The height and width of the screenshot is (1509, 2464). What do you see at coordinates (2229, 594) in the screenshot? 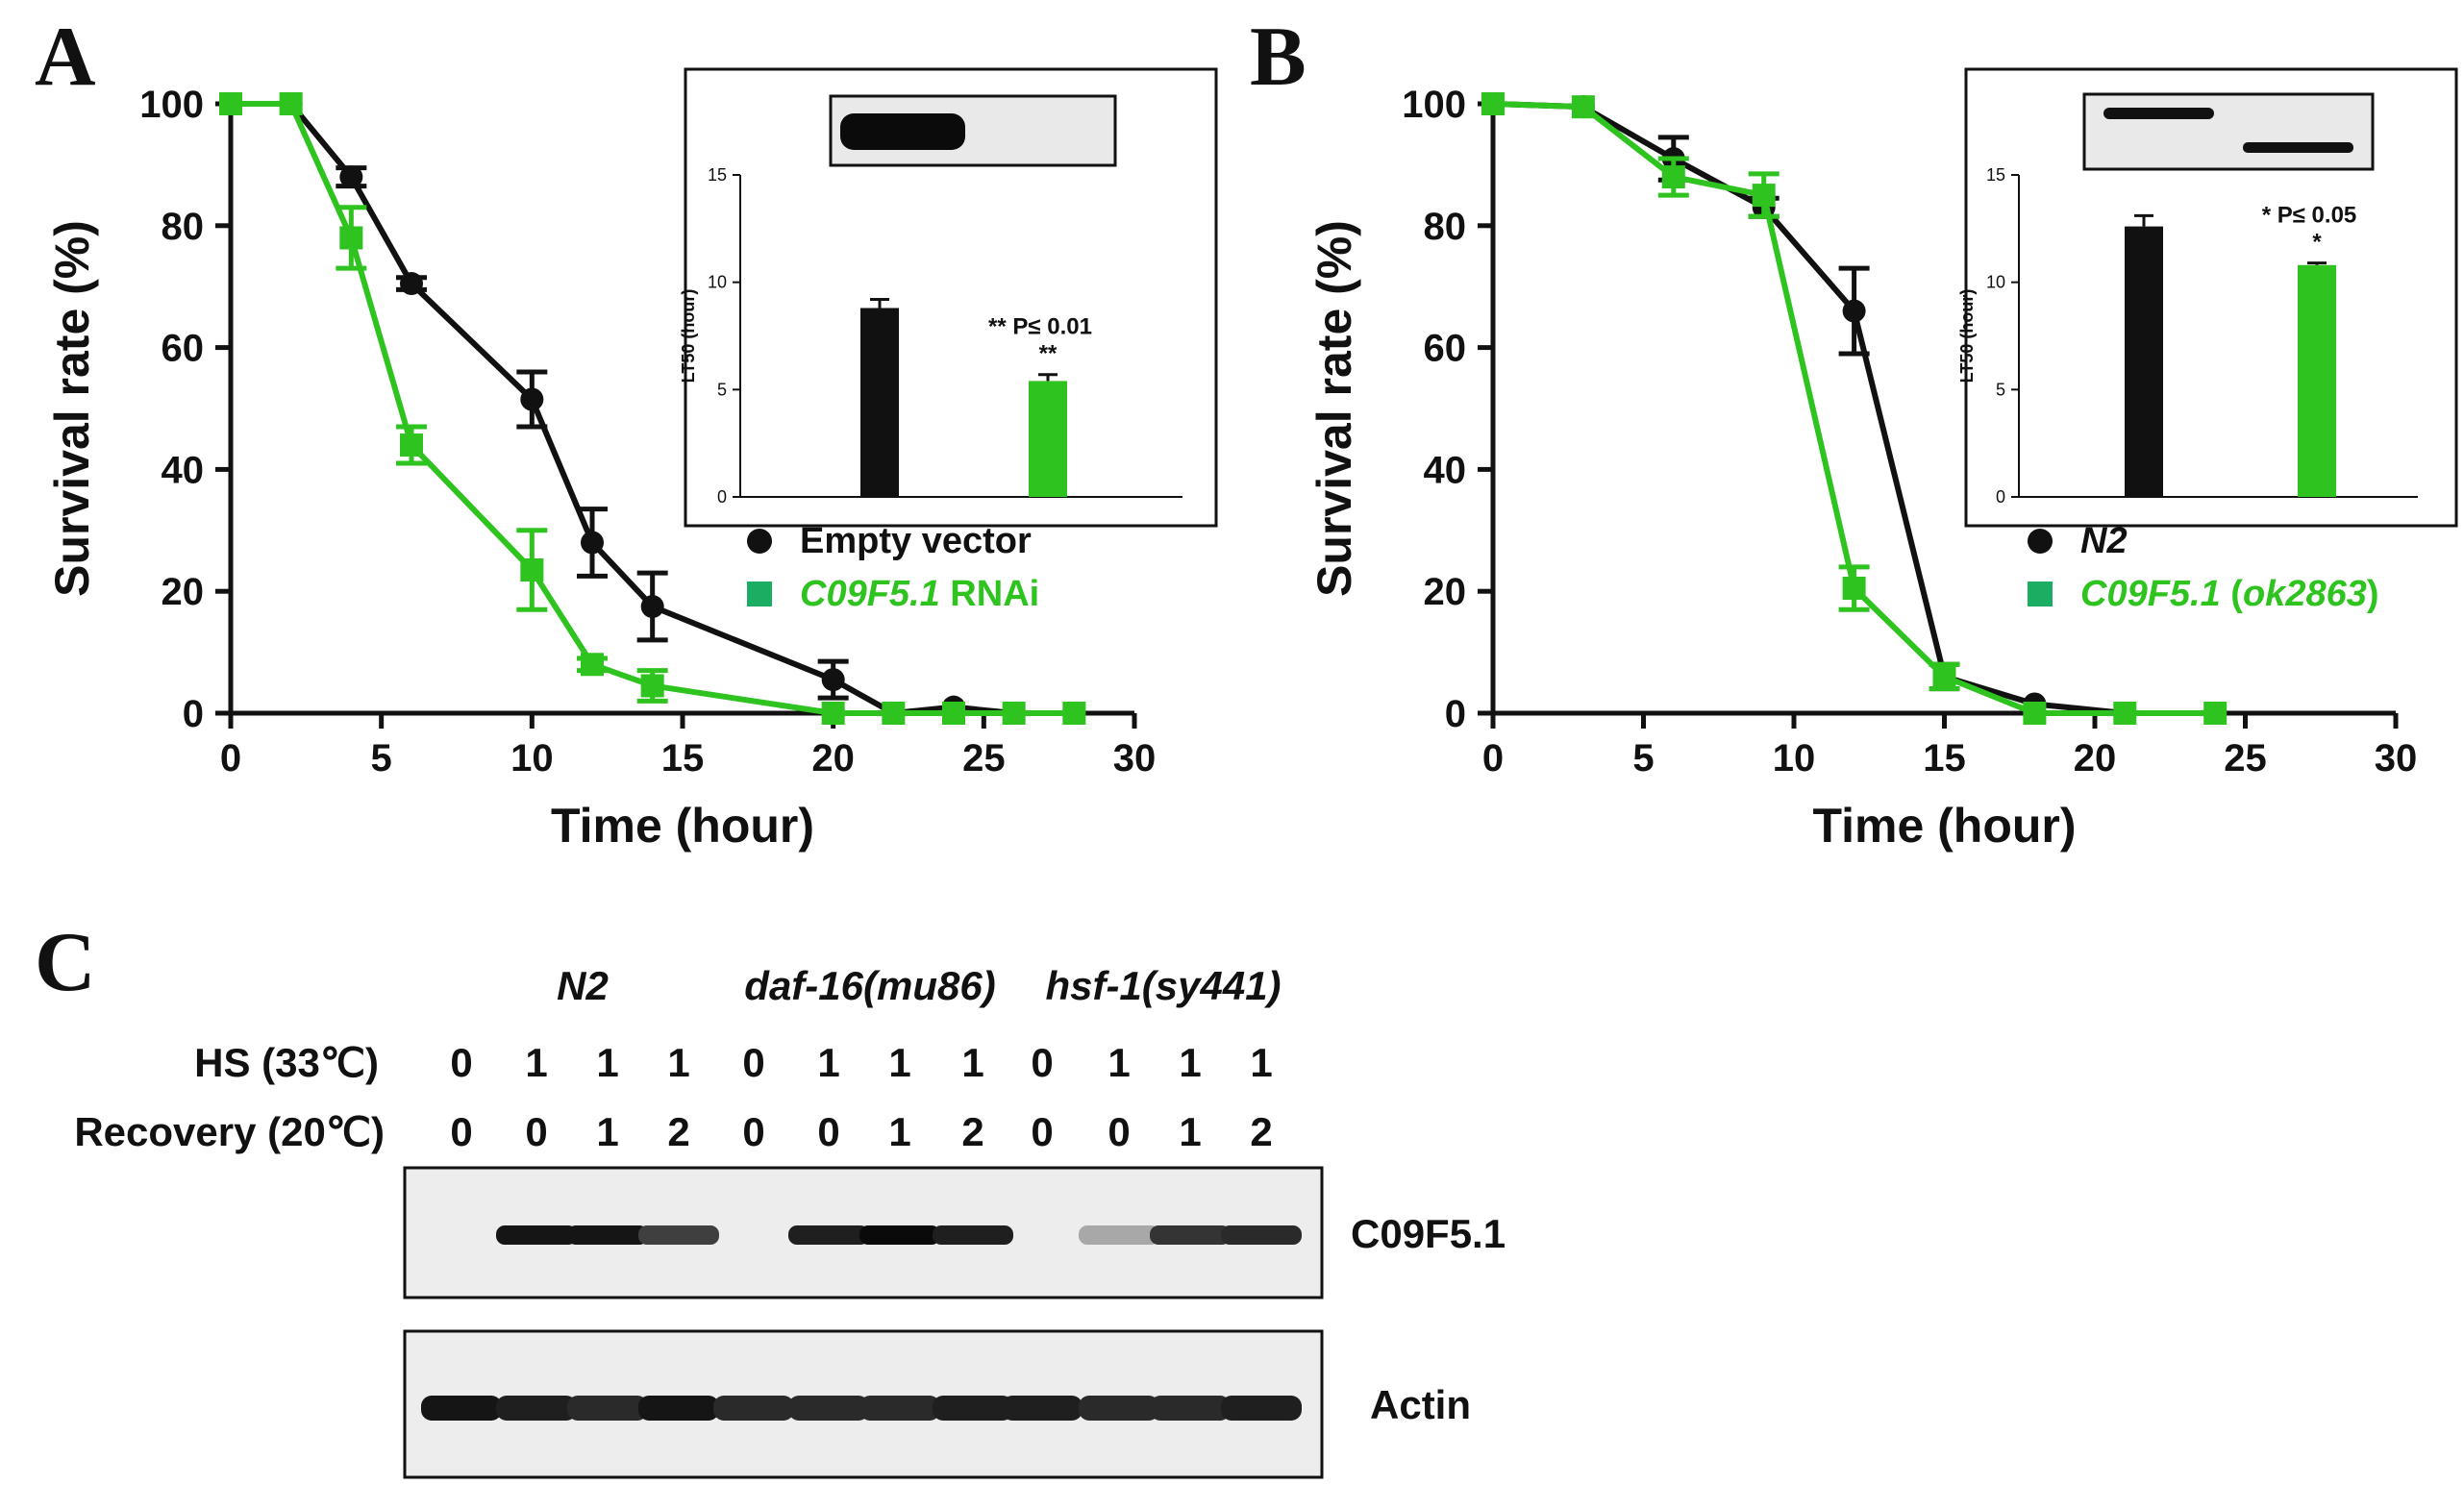
I see `legend-label: C09F5.1 (ok2863)` at bounding box center [2229, 594].